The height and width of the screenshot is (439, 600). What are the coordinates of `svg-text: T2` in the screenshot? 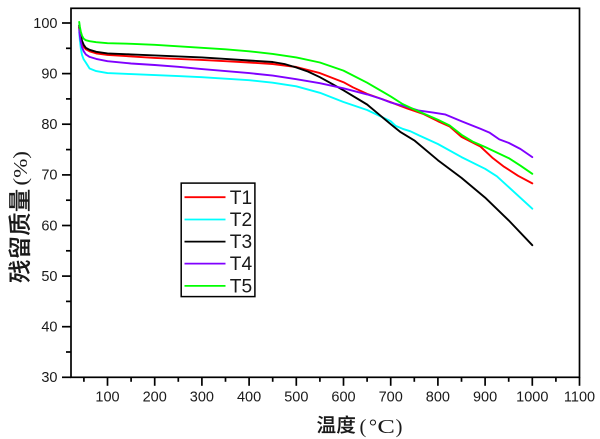 It's located at (241, 220).